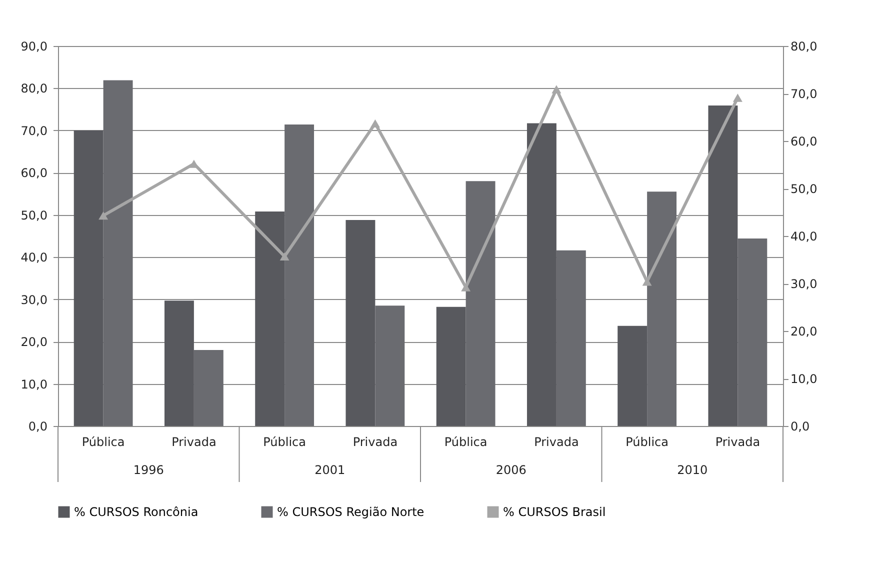 The width and height of the screenshot is (869, 562). Describe the element at coordinates (34, 299) in the screenshot. I see `y-tick-label: 30,0` at that location.